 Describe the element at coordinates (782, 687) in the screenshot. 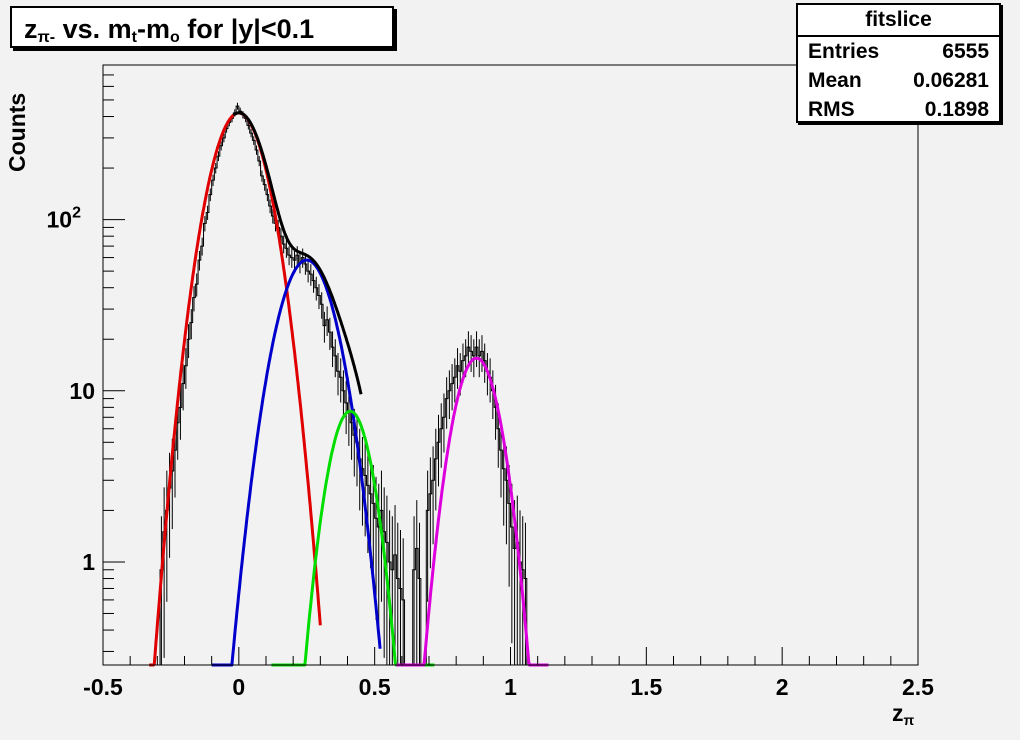

I see `x-tick-label: 2` at that location.